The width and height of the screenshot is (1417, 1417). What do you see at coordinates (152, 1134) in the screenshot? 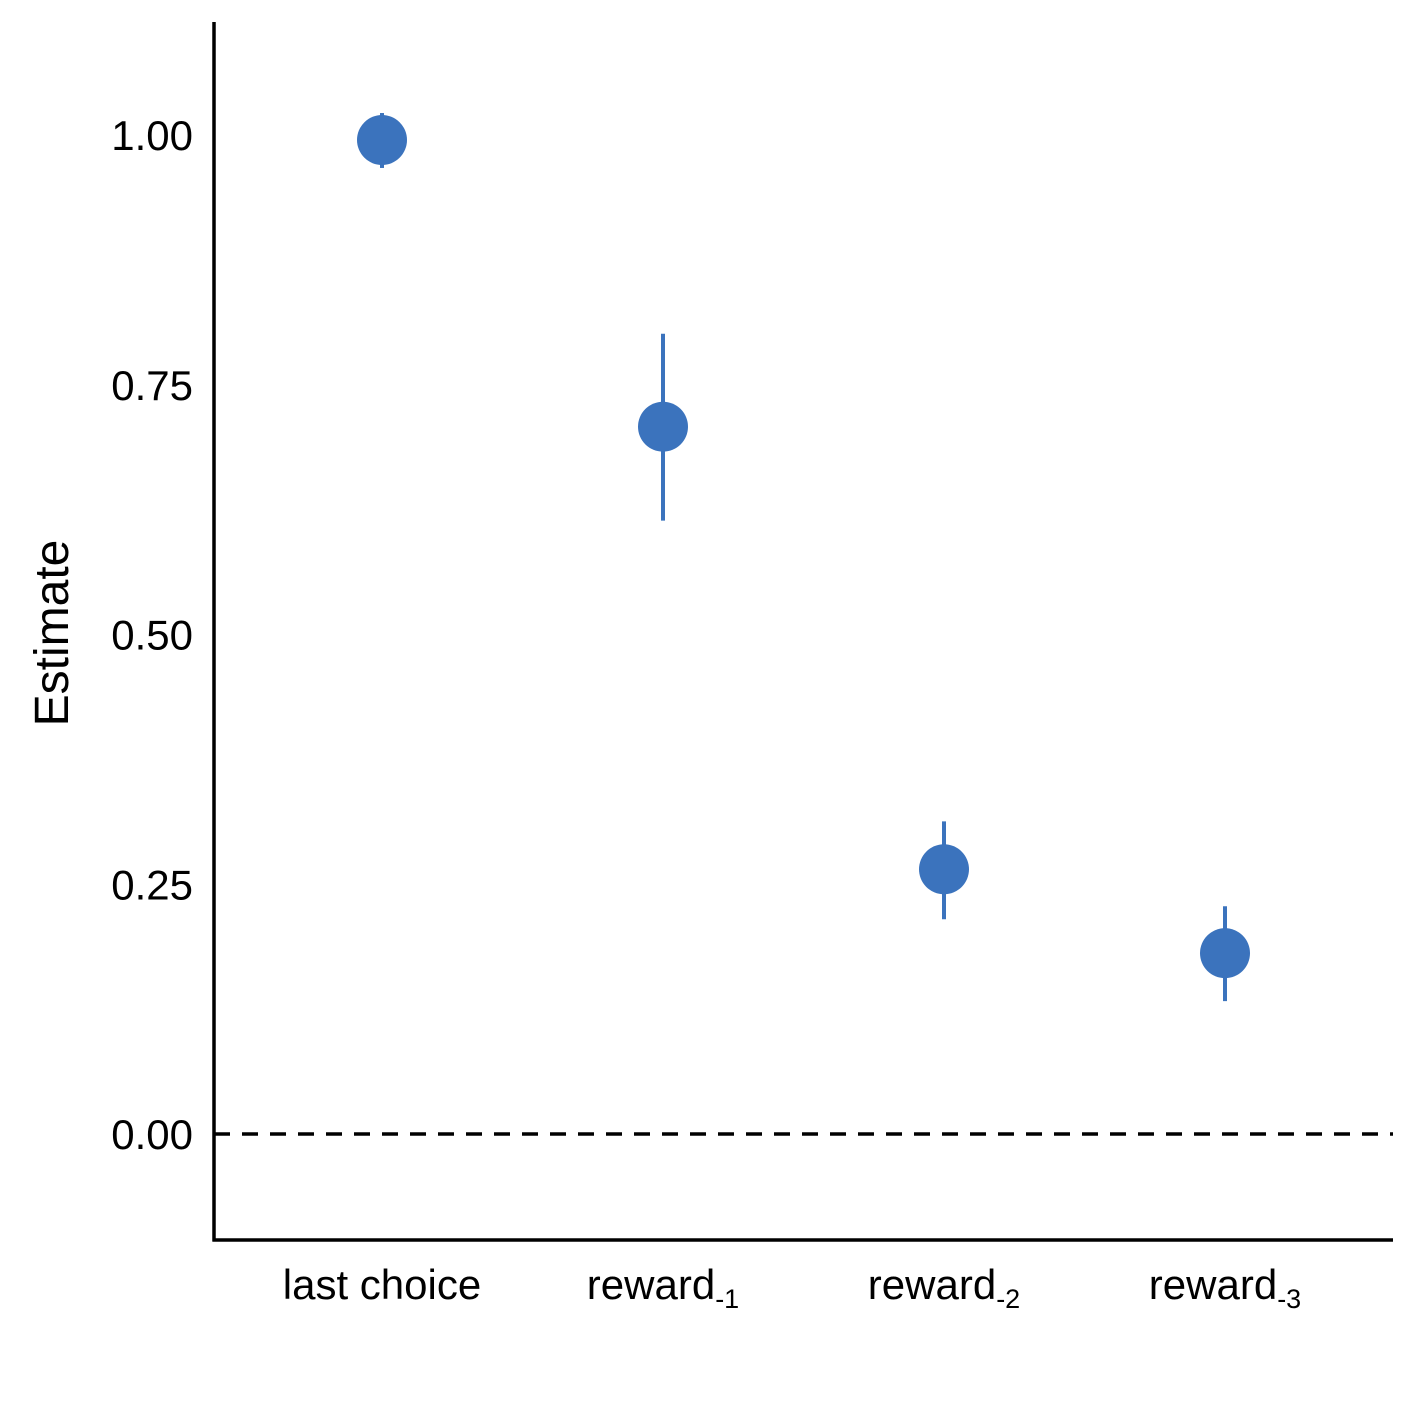
I see `y-tick-label: 0.00` at bounding box center [152, 1134].